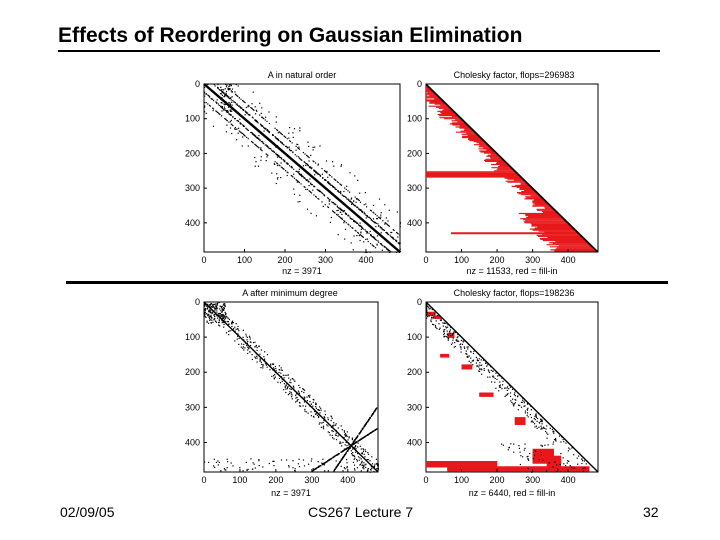 This screenshot has width=720, height=540. What do you see at coordinates (514, 293) in the screenshot?
I see `panel-title: Cholesky factor, flops=198236` at bounding box center [514, 293].